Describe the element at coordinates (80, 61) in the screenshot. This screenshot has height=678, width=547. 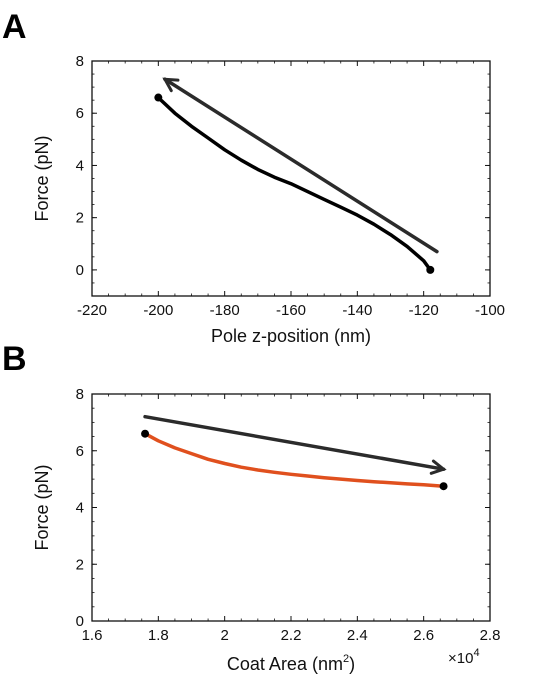
I see `panel-a-y-tick-label: 8` at that location.